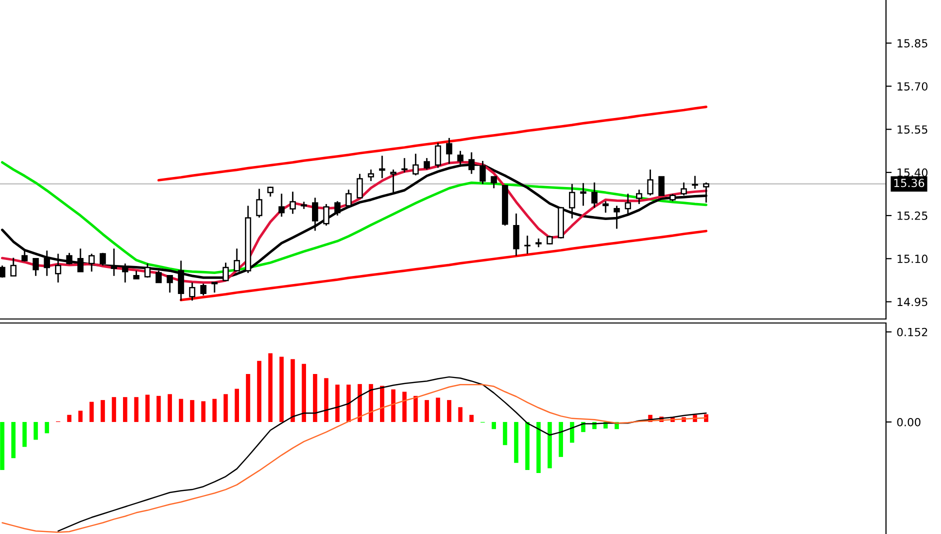 This screenshot has height=534, width=941. I want to click on y-tick-label: 15.70, so click(913, 86).